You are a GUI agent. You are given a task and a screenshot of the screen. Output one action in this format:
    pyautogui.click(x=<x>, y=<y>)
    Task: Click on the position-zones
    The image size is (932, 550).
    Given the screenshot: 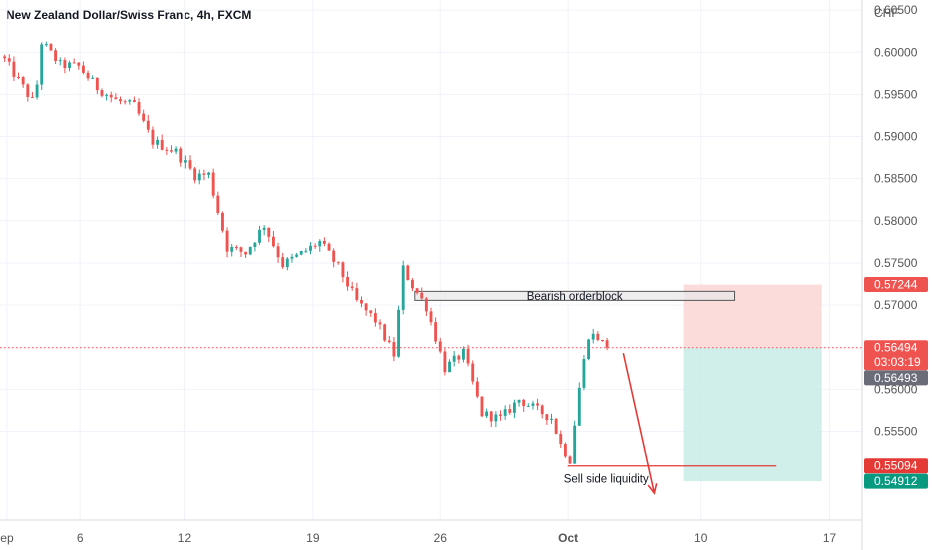 What is the action you would take?
    pyautogui.click(x=752, y=383)
    